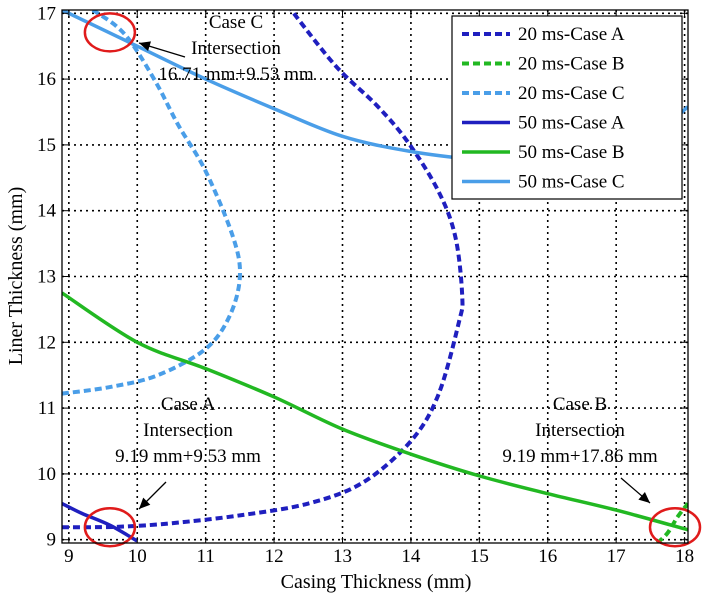 The image size is (704, 601). I want to click on y-tick-label: 17, so click(46, 13).